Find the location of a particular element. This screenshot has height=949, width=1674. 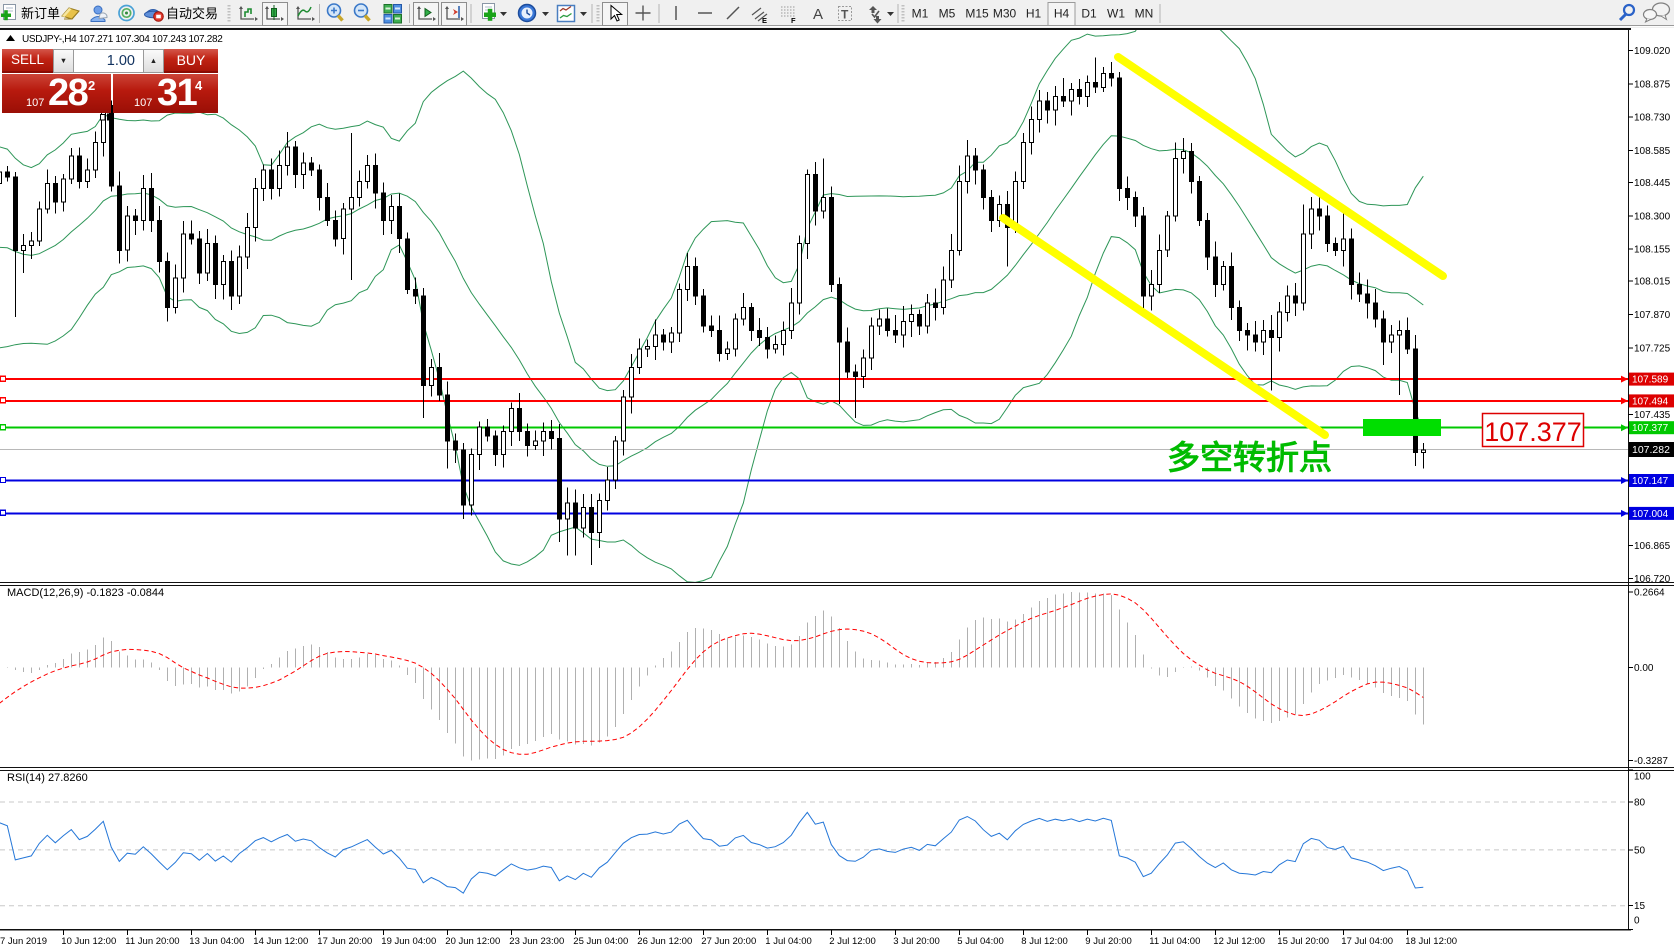

svg-text: RSI(14) 27.8260 is located at coordinates (47, 778).